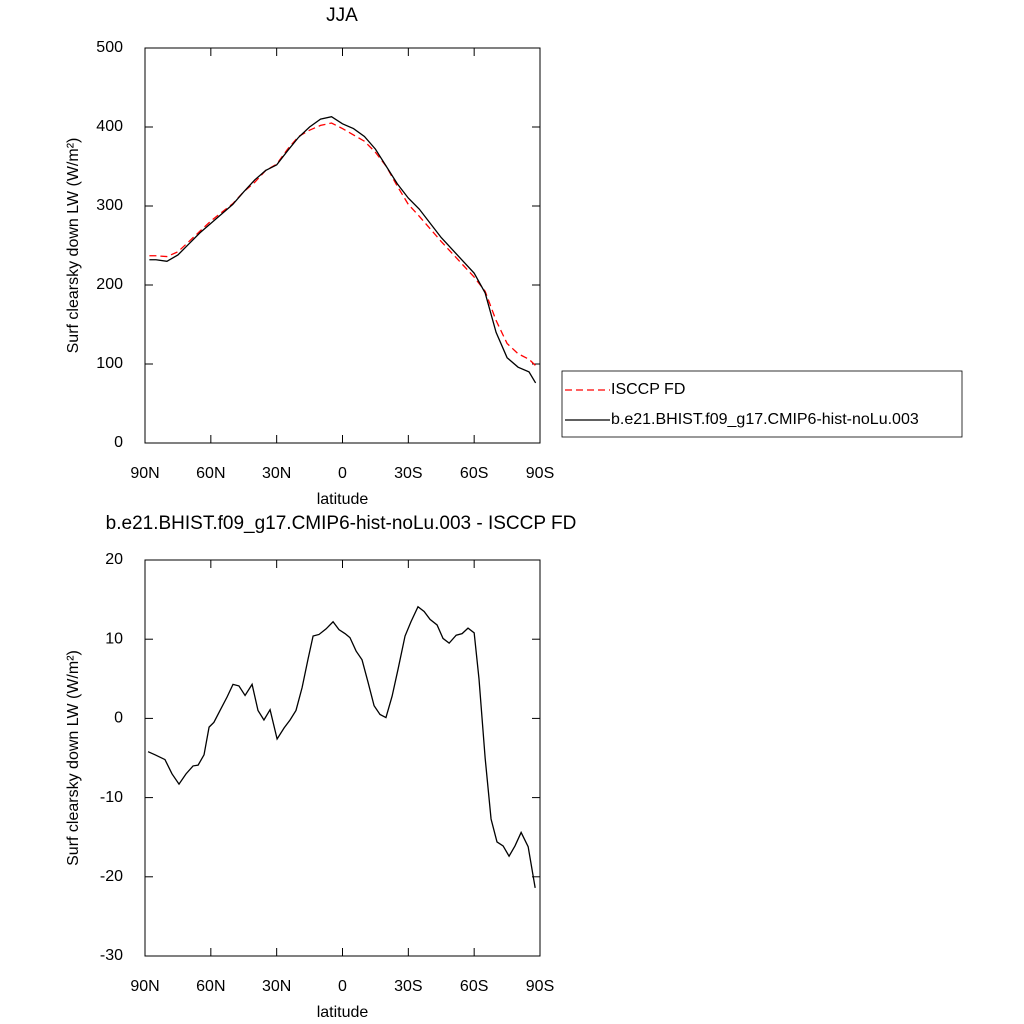 The image size is (1024, 1024). Describe the element at coordinates (765, 419) in the screenshot. I see `legend-label: b.e21.BHIST.f09_g17.CMIP6-hist-noLu.003` at that location.